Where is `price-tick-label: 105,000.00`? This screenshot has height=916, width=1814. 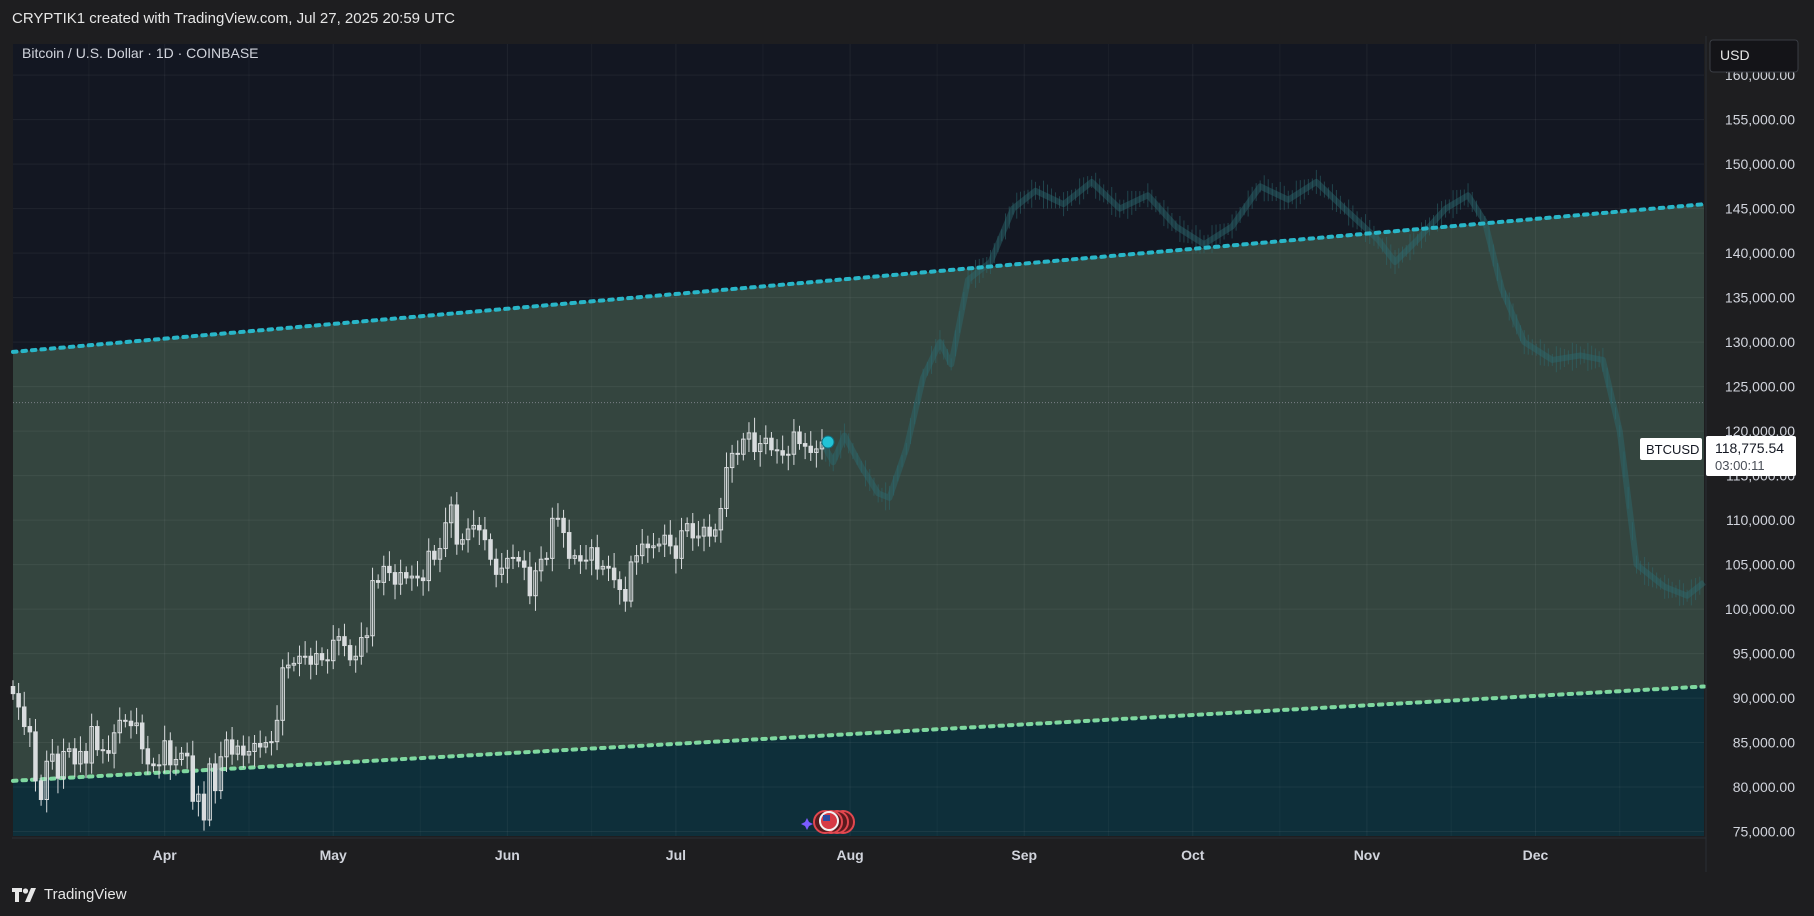
price-tick-label: 105,000.00 is located at coordinates (1760, 565).